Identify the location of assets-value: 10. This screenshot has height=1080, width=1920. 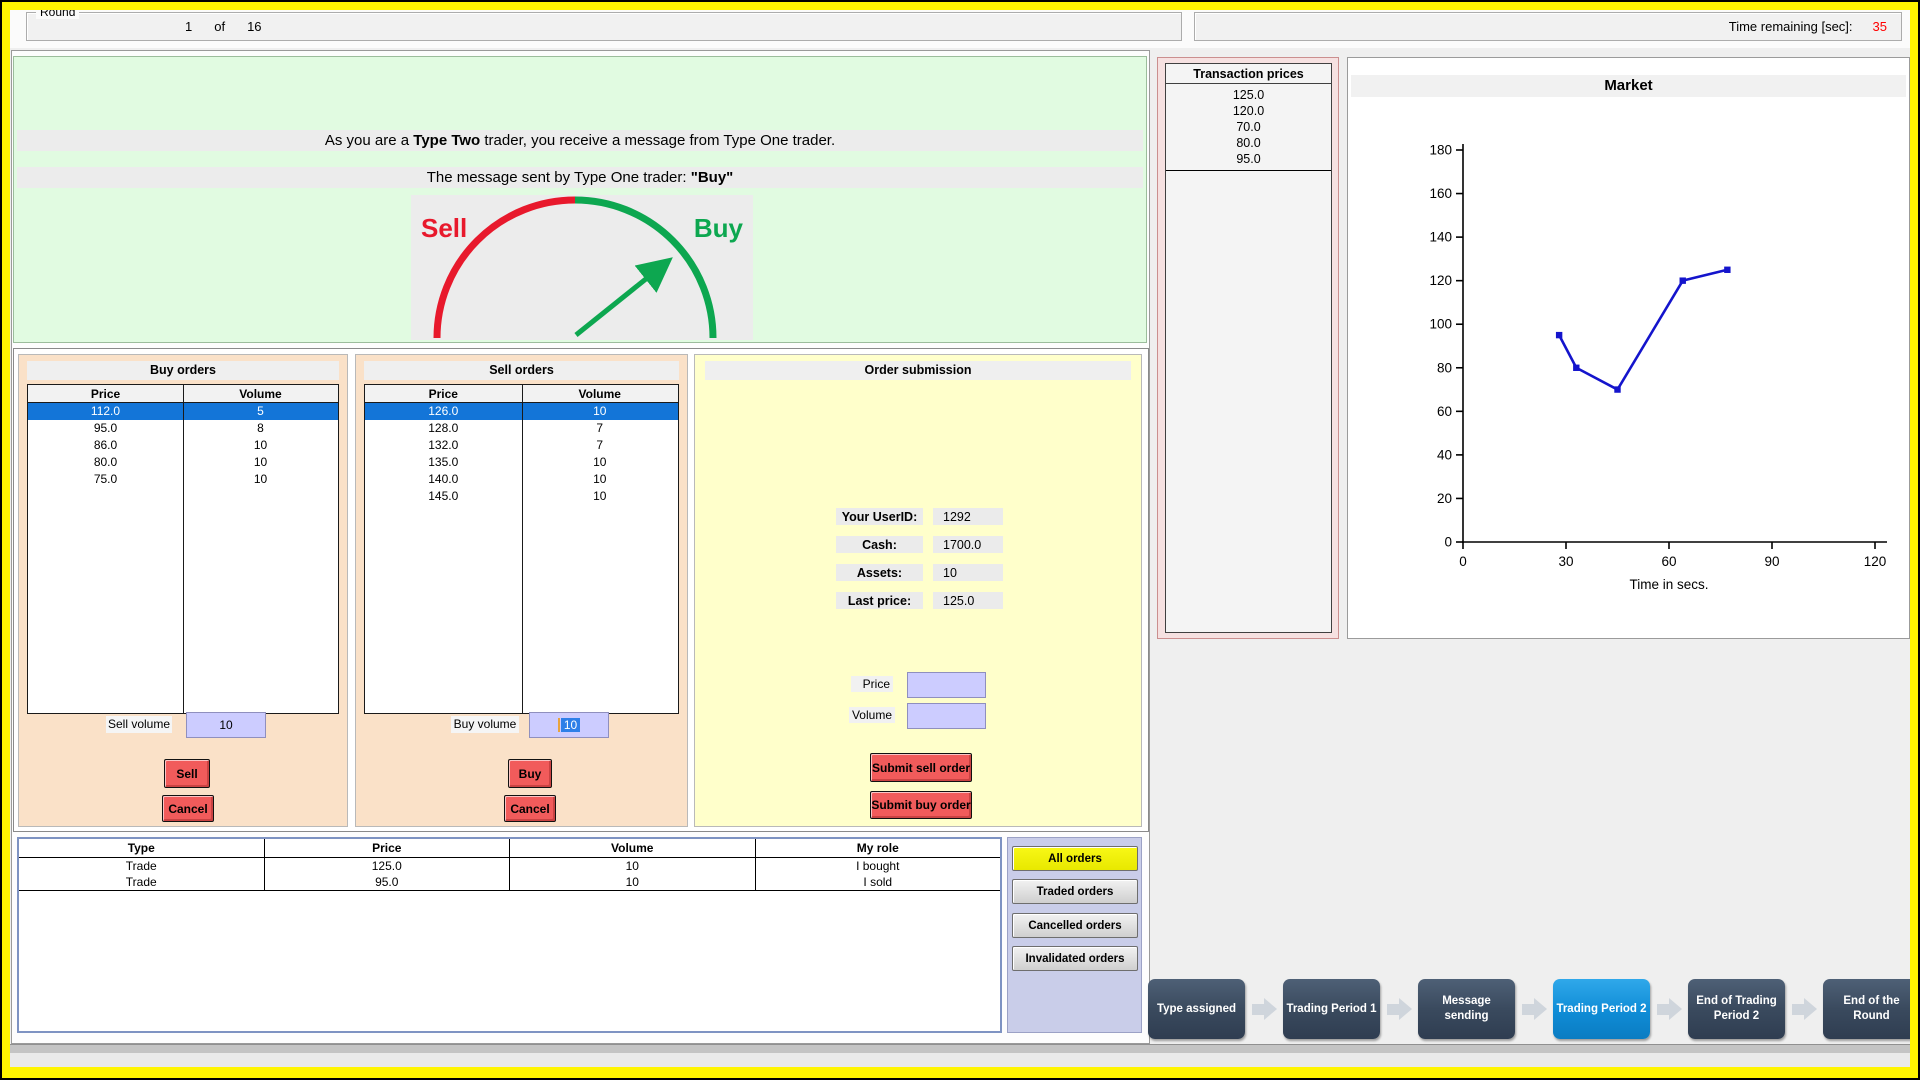
(968, 572).